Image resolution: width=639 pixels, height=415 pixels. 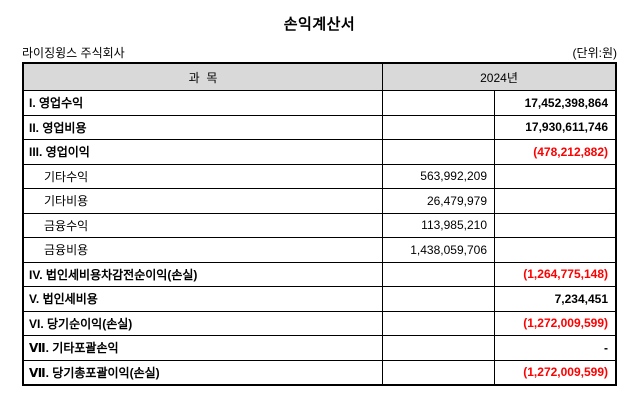 I want to click on total-amount-cell: 17,930,611,746, so click(x=566, y=127).